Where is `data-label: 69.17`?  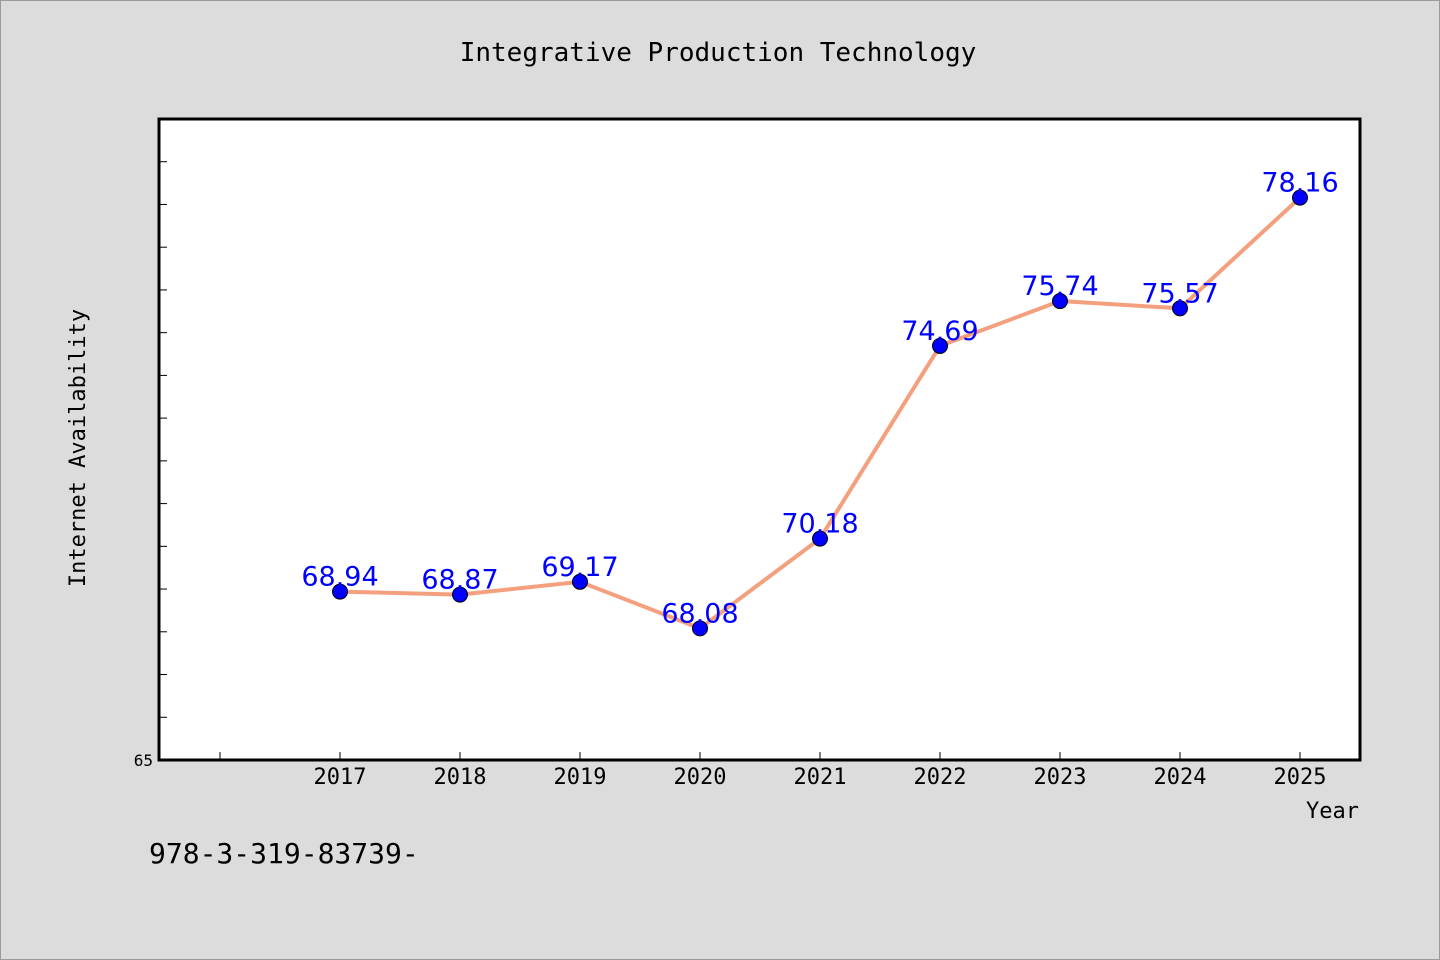 data-label: 69.17 is located at coordinates (579, 567).